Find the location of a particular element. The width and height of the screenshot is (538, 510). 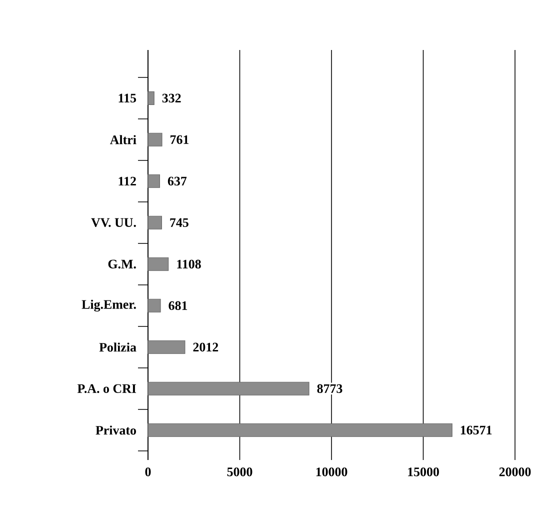

data-label: 1108 is located at coordinates (189, 264).